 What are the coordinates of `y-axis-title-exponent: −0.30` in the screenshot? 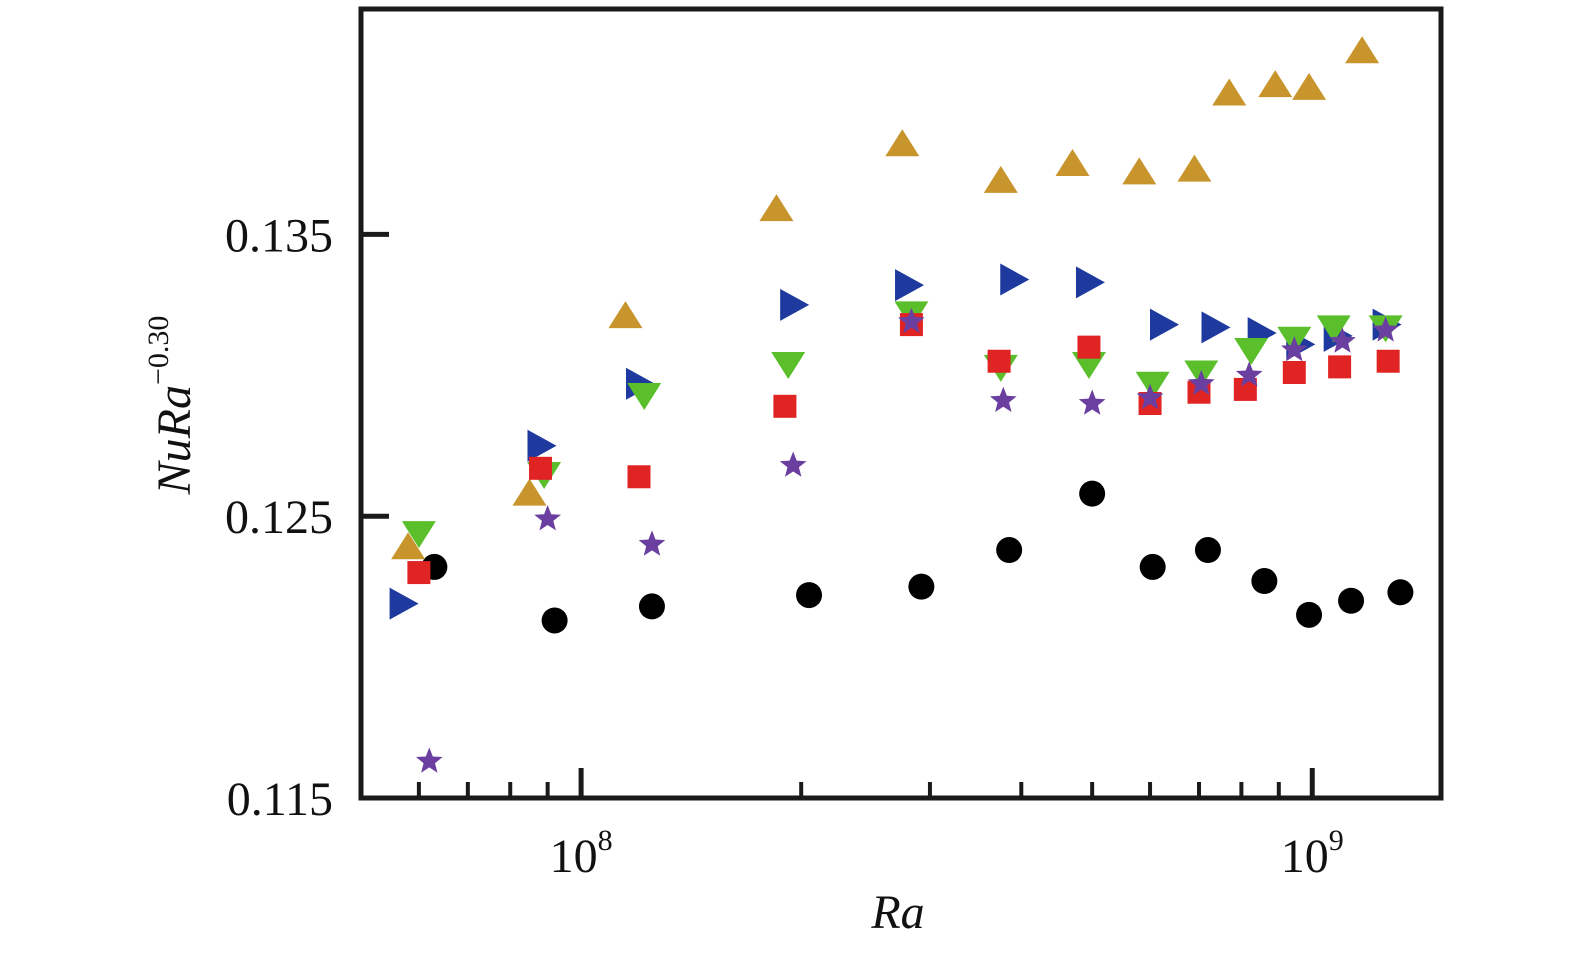 It's located at (158, 350).